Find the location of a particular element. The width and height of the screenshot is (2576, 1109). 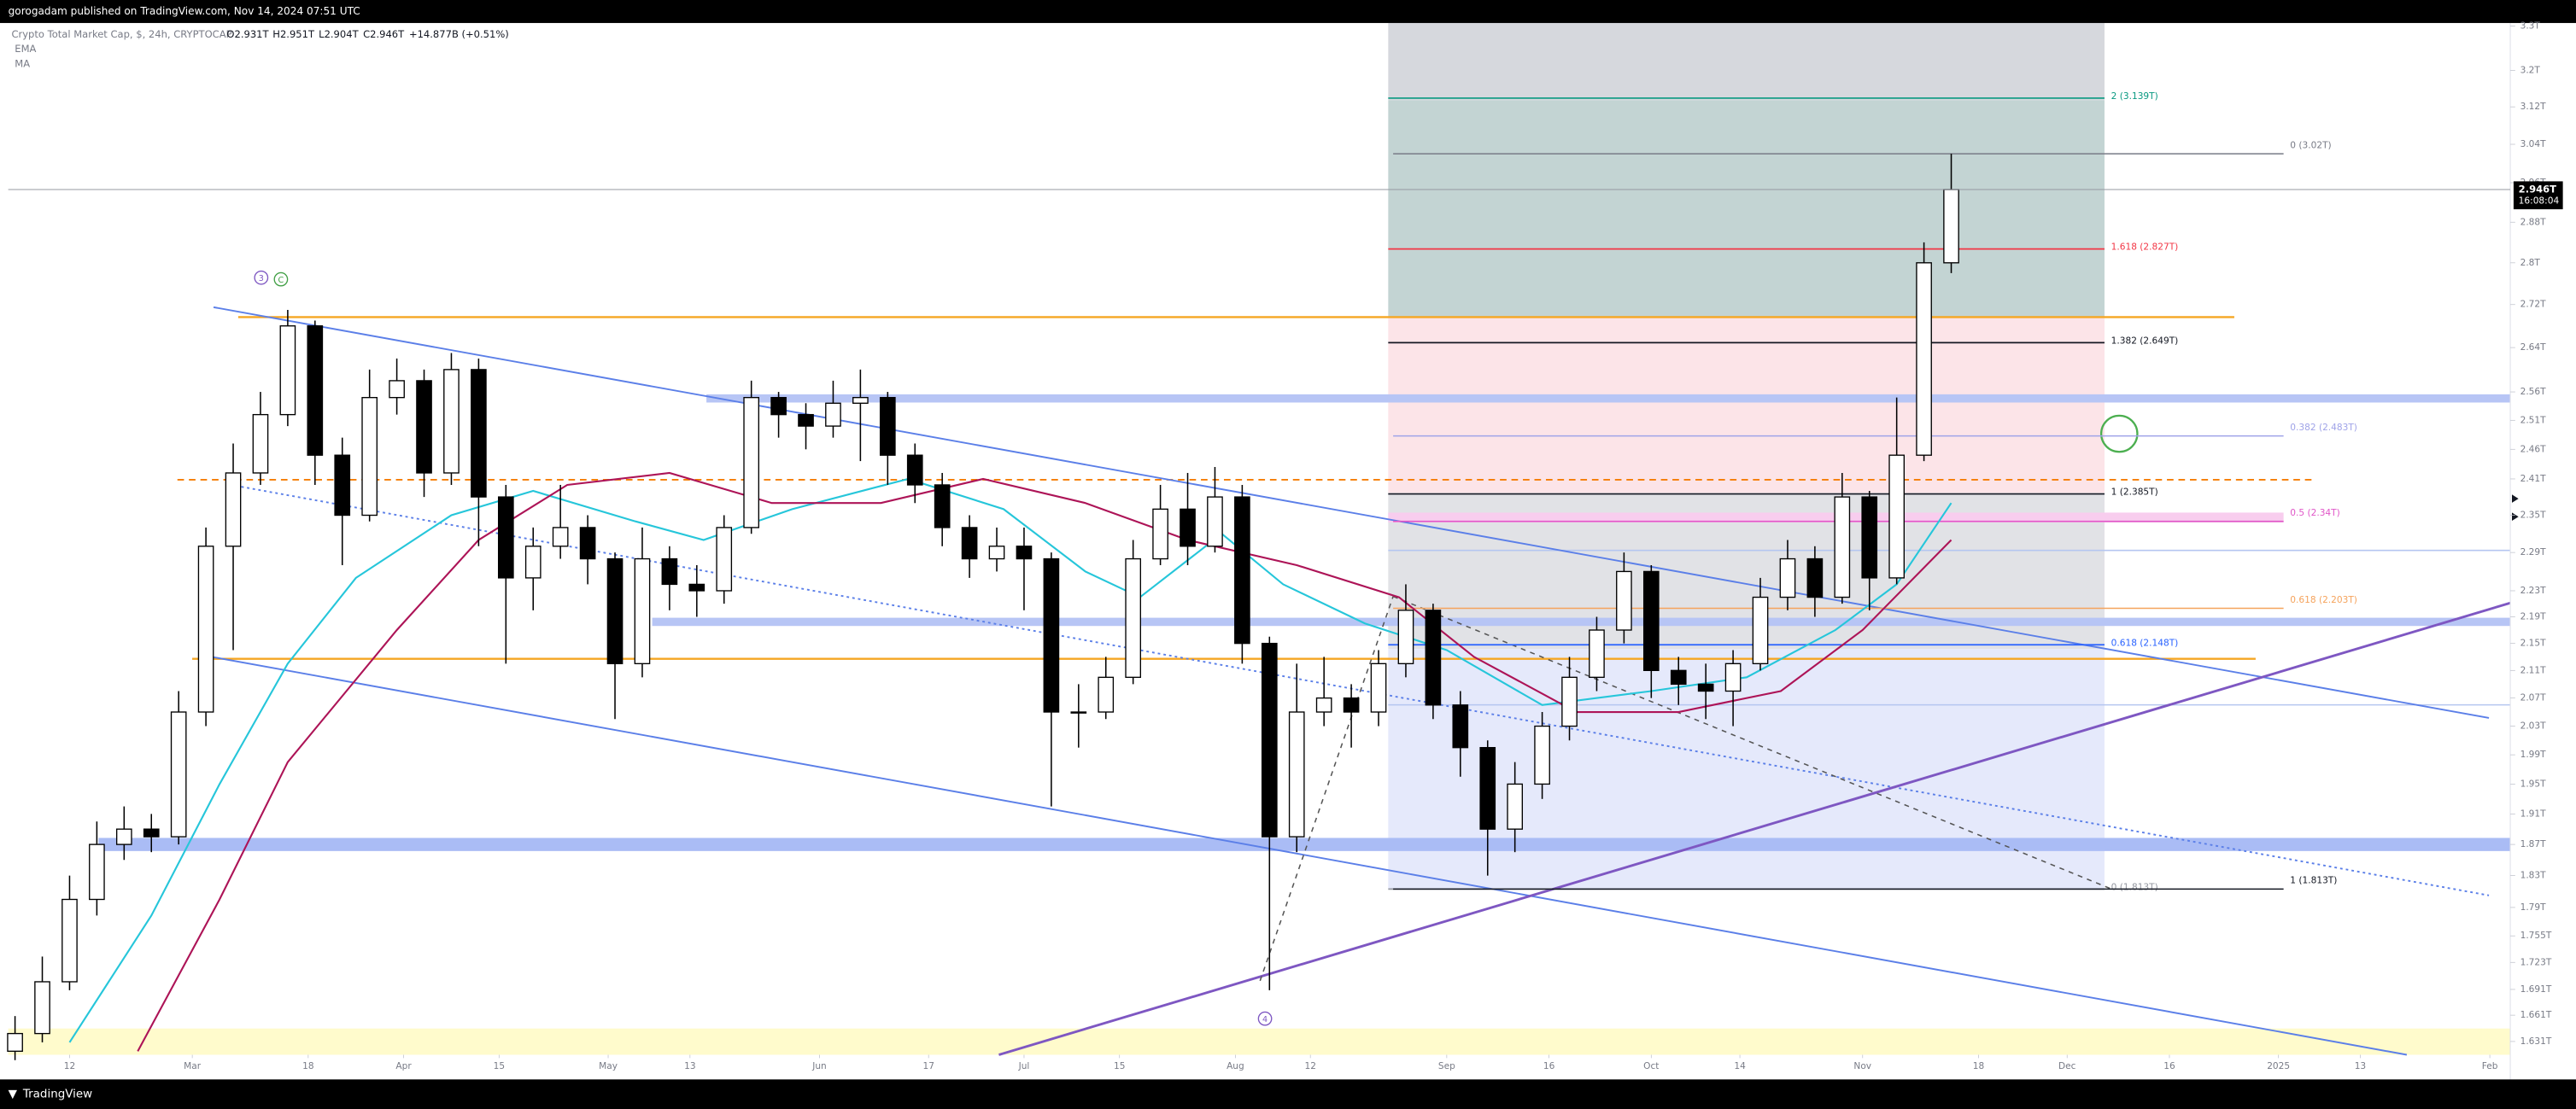

legend-entry: EMA is located at coordinates (25, 49).